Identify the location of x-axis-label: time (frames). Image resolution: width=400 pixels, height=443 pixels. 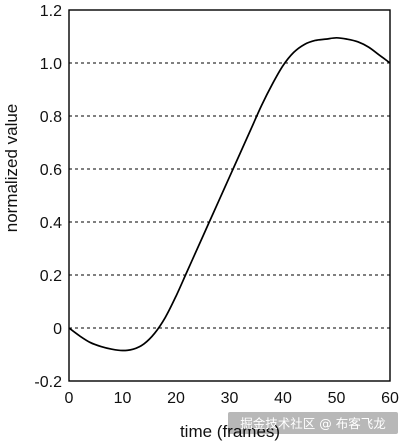
(230, 431).